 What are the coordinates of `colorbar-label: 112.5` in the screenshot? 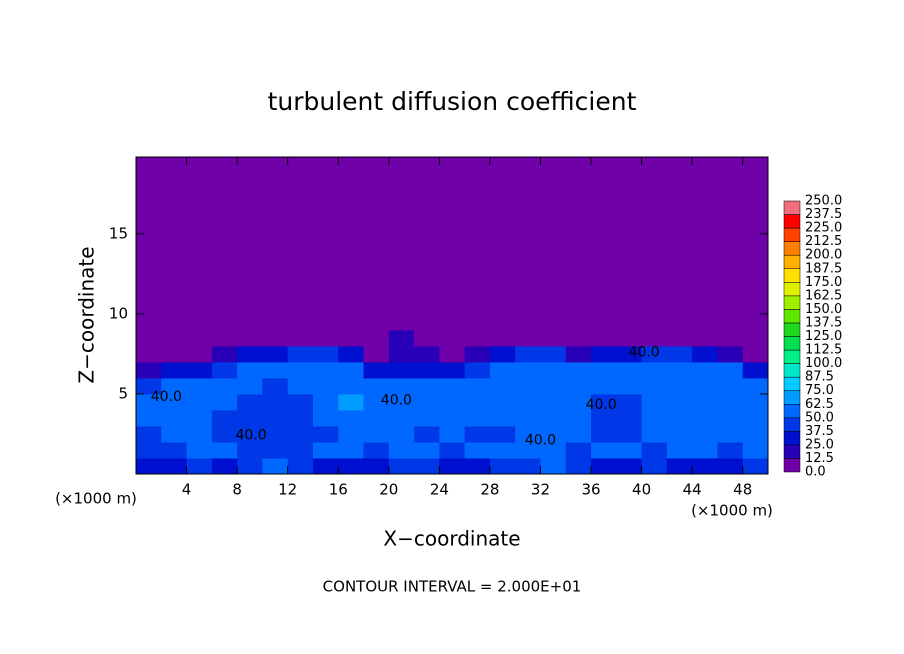 It's located at (823, 350).